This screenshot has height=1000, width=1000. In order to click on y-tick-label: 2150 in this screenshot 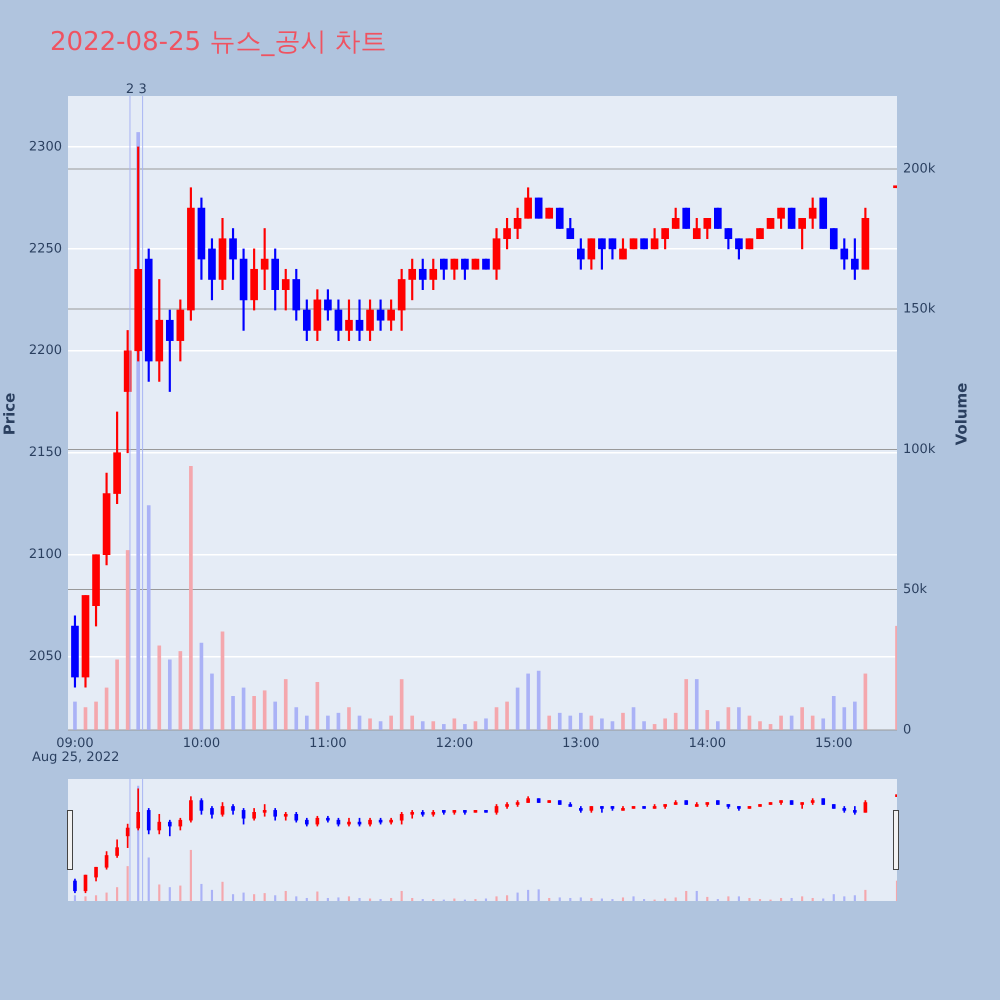, I will do `click(45, 452)`.